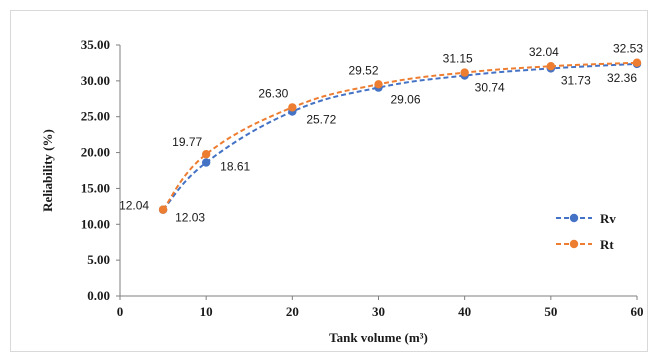  Describe the element at coordinates (458, 59) in the screenshot. I see `data-label-rt: 31.15` at that location.